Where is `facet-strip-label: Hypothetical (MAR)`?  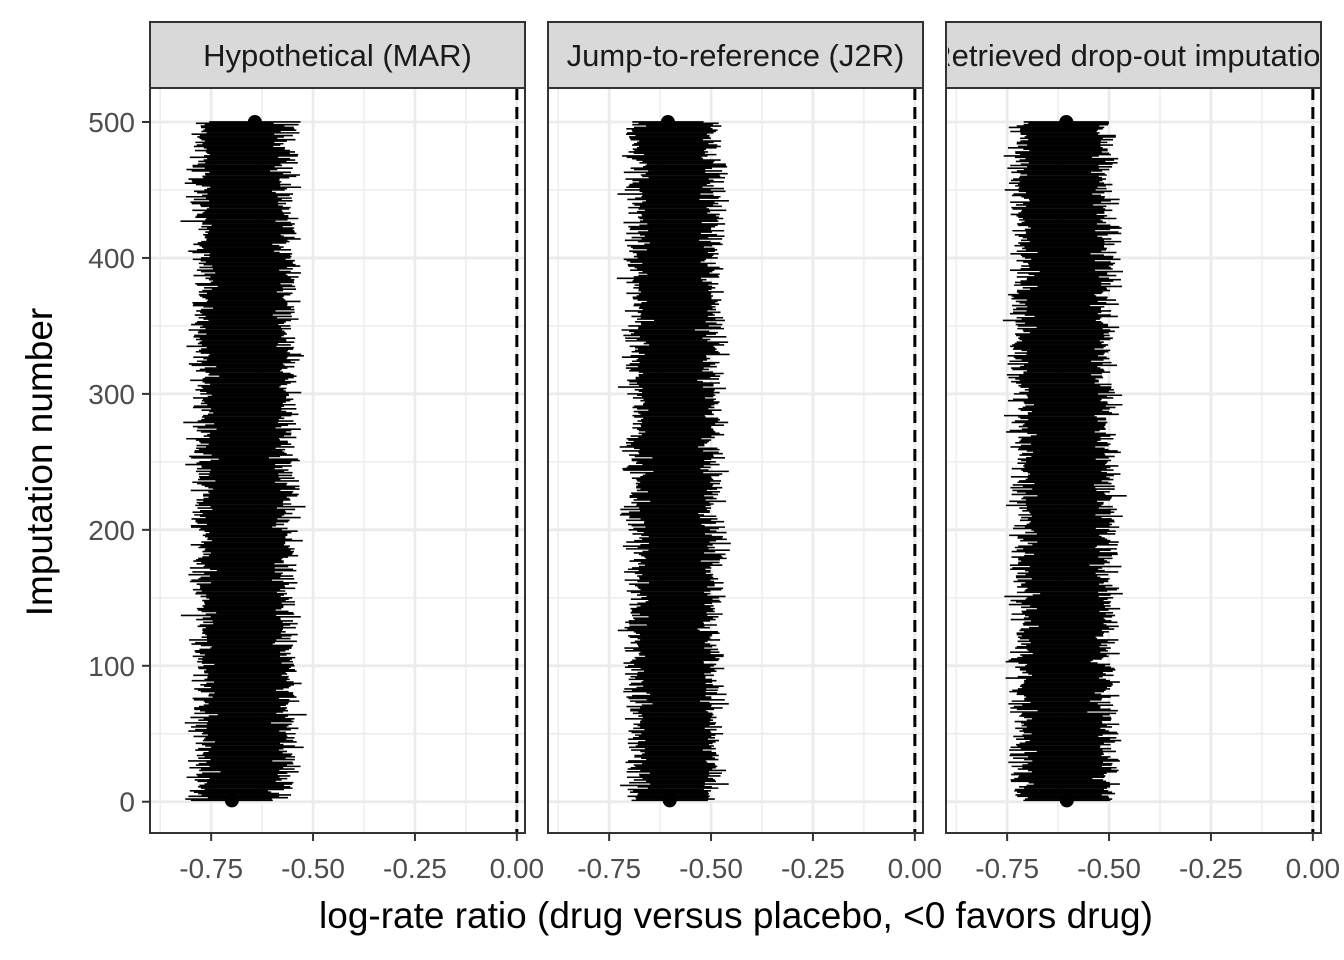
facet-strip-label: Hypothetical (MAR) is located at coordinates (337, 55).